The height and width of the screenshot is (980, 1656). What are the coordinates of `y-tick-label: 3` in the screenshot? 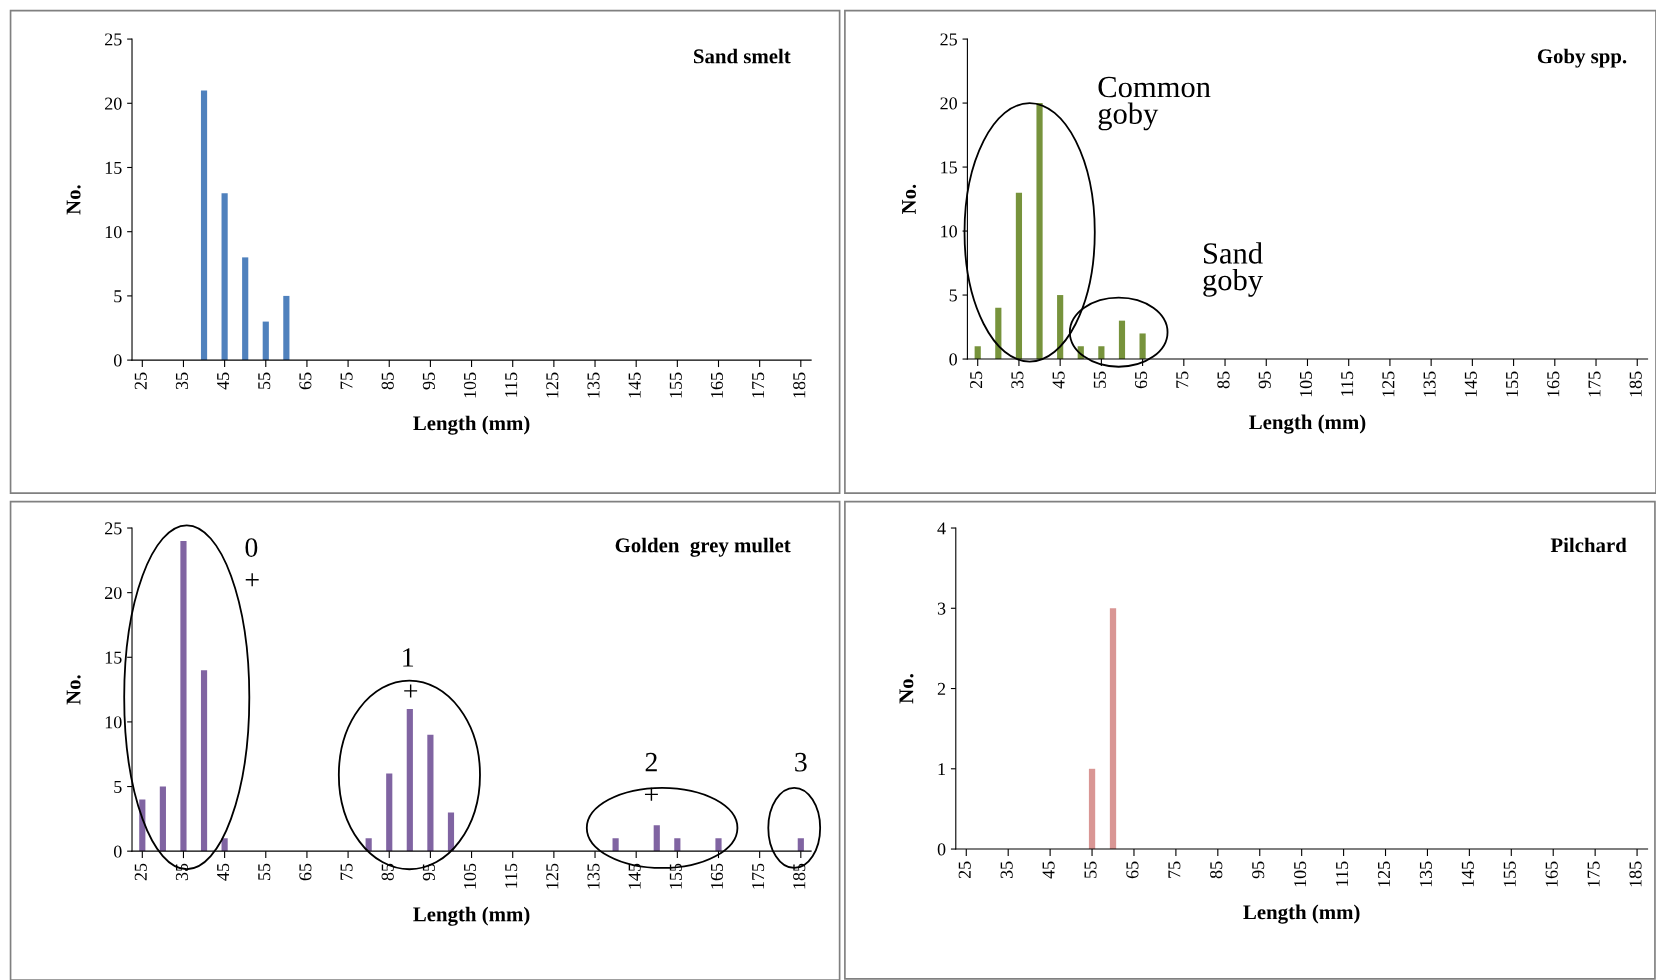 It's located at (941, 608).